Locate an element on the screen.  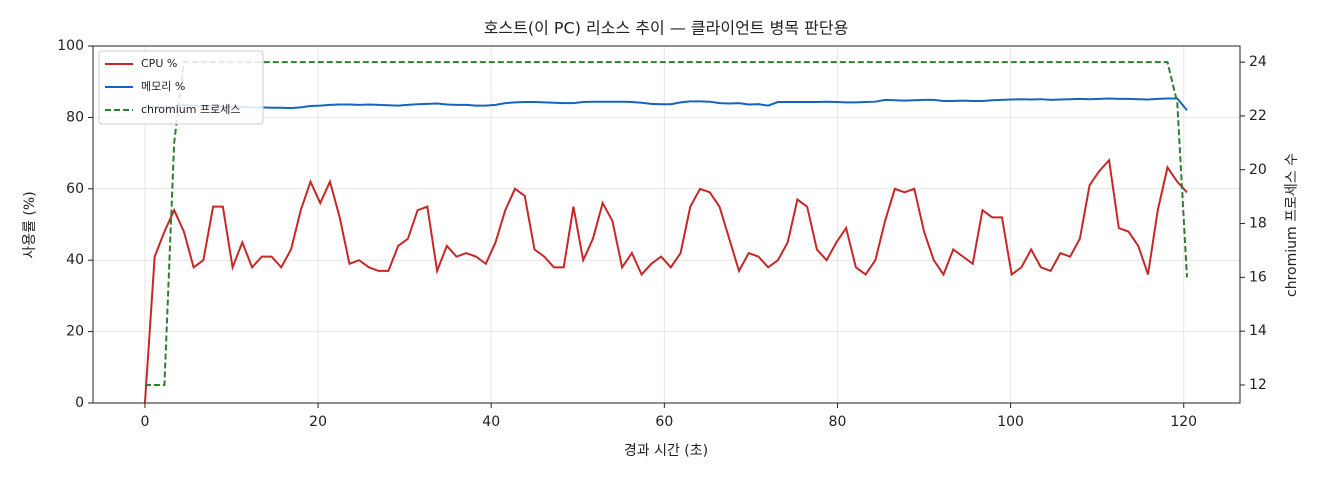
legend-label: 메모리 % is located at coordinates (163, 86).